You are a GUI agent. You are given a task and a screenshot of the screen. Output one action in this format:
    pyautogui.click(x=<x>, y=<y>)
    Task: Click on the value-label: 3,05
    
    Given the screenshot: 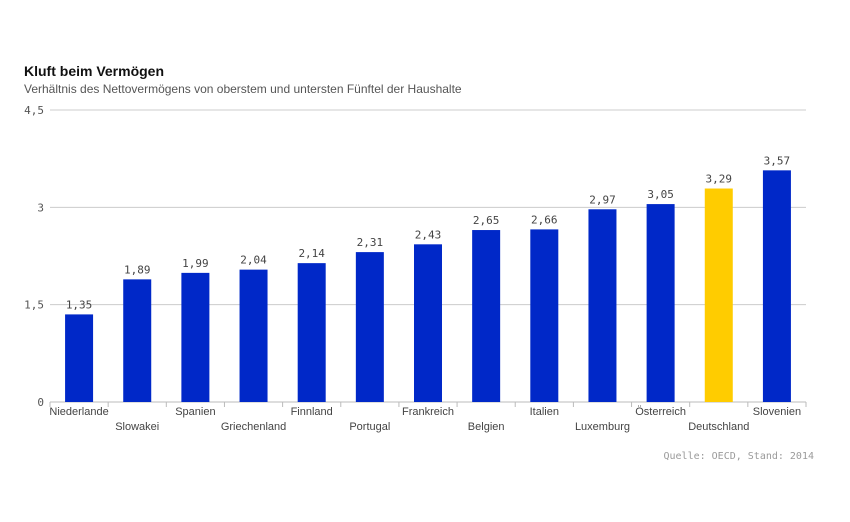 What is the action you would take?
    pyautogui.click(x=660, y=194)
    